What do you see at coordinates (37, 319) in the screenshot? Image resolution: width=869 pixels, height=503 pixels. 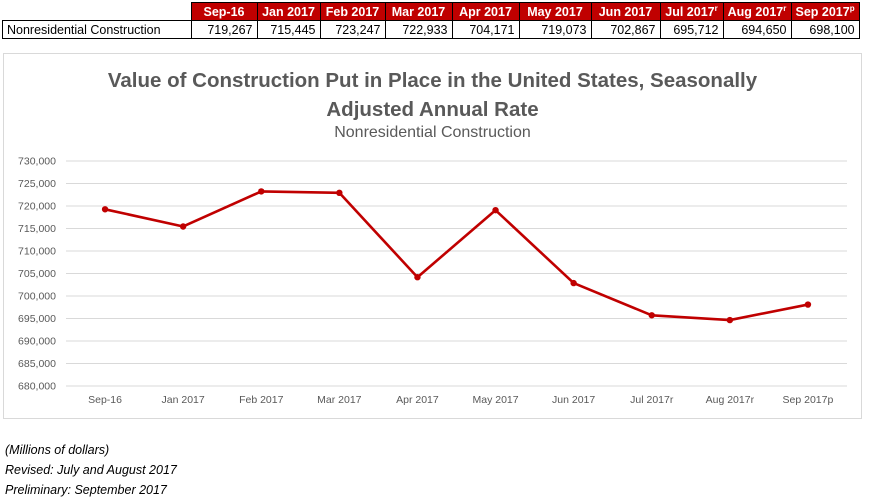 I see `y-tick-label: 695,000` at bounding box center [37, 319].